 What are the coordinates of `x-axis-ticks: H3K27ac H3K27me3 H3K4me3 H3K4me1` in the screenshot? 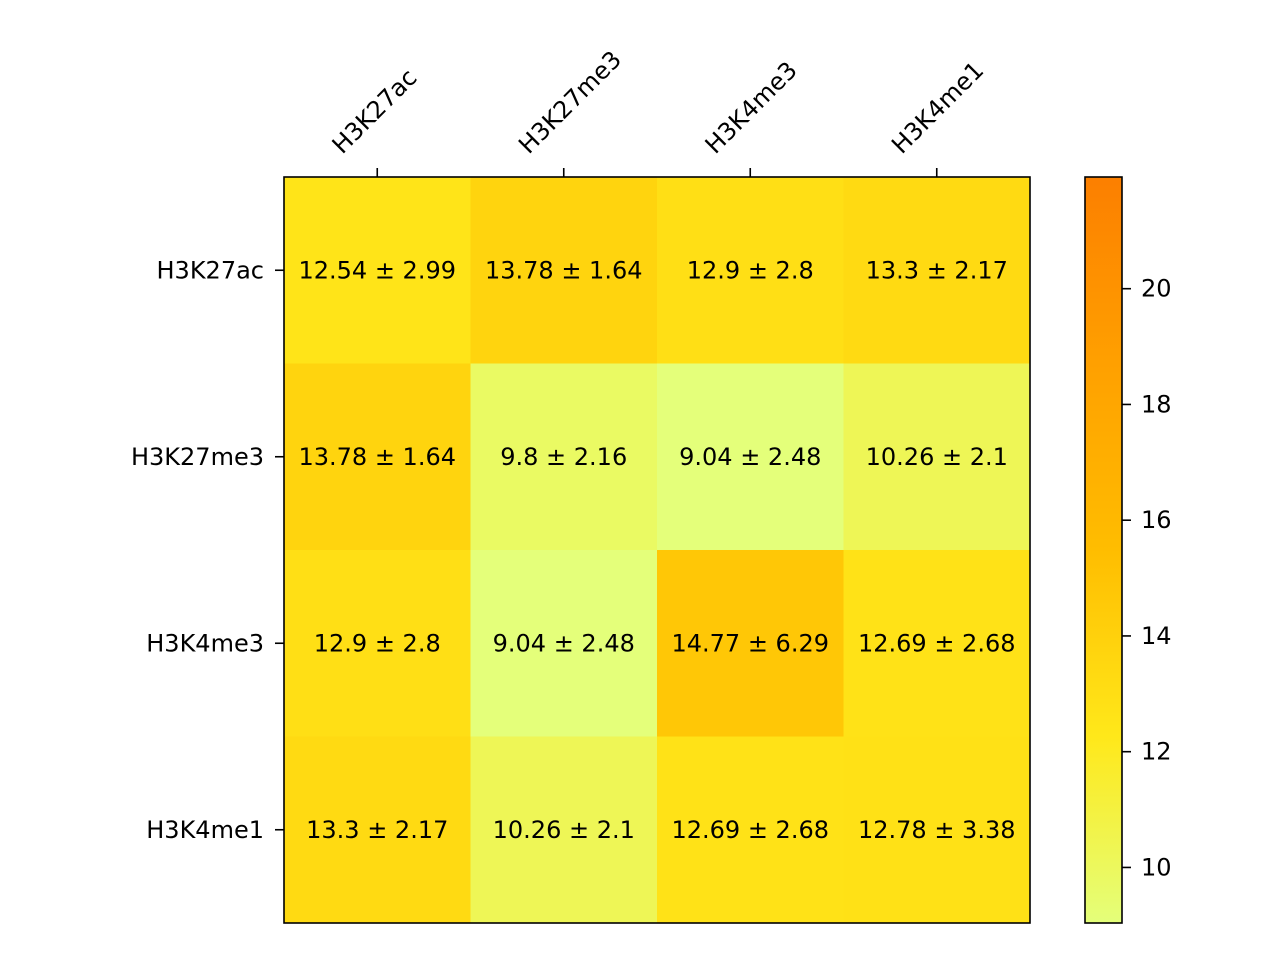 It's located at (658, 111).